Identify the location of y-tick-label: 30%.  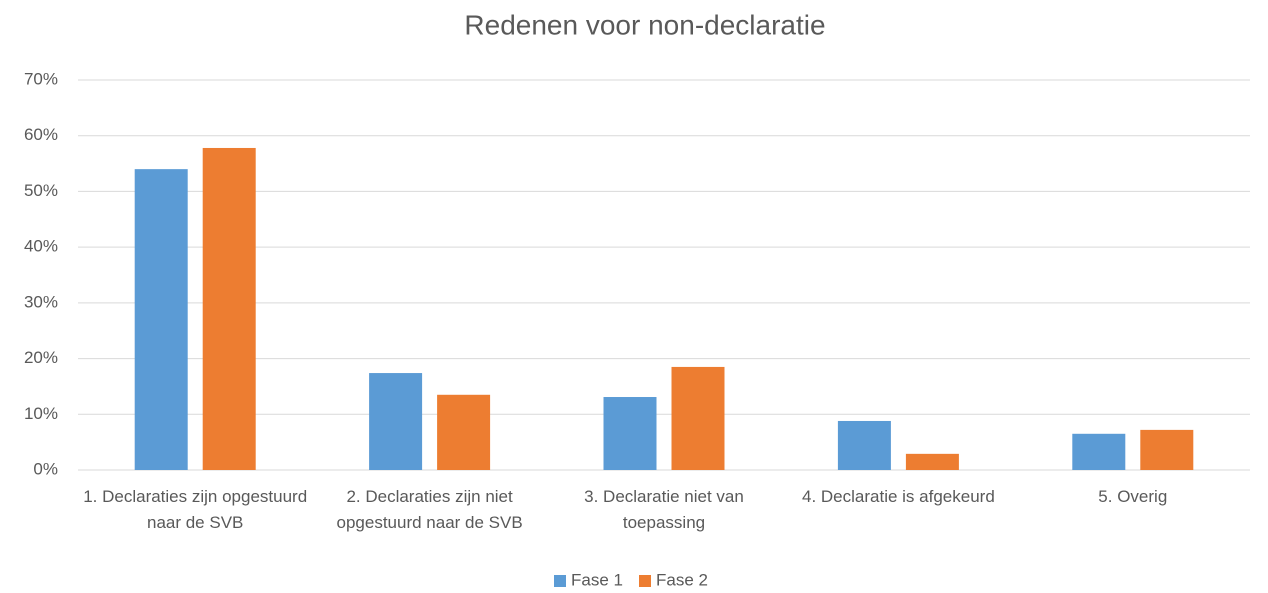
(41, 301).